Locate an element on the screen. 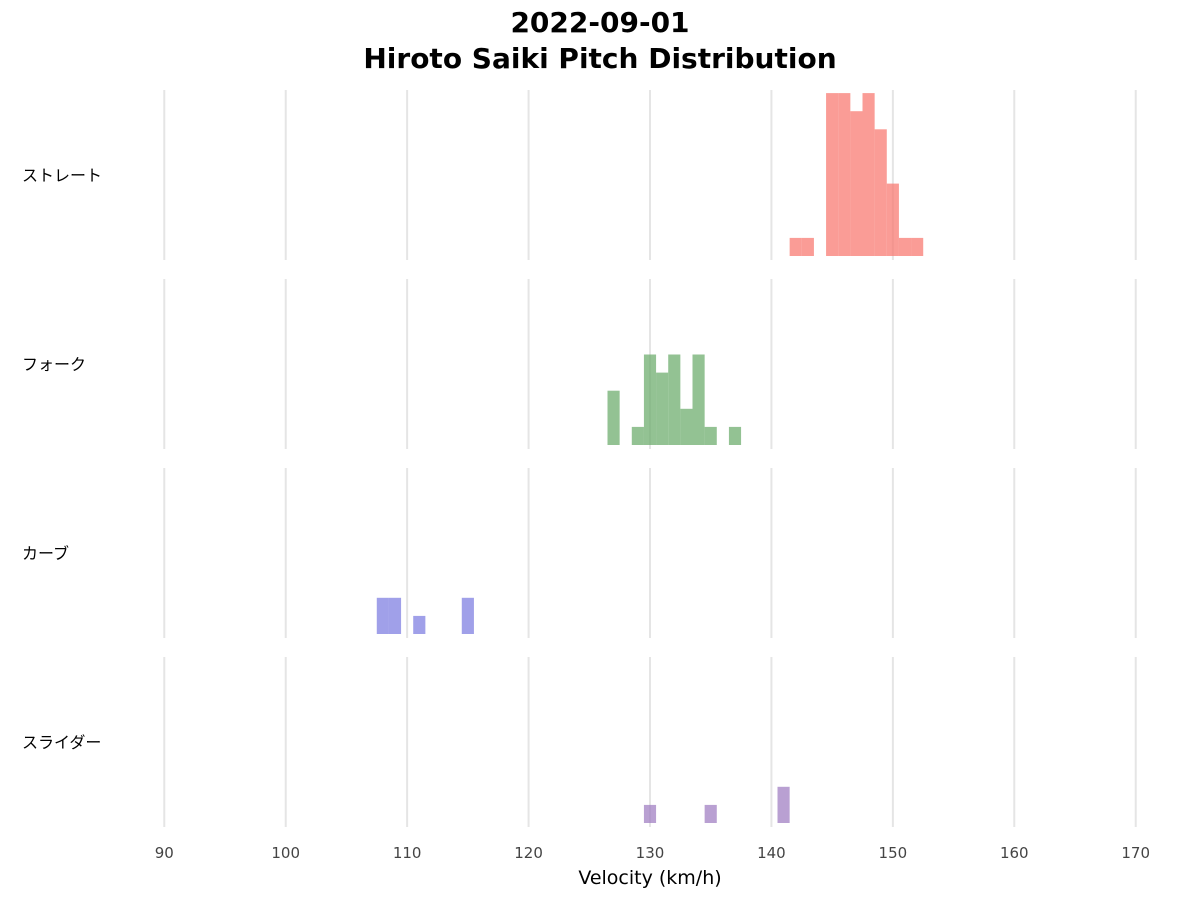 The width and height of the screenshot is (1200, 900). x-tick-label: 160 is located at coordinates (1014, 853).